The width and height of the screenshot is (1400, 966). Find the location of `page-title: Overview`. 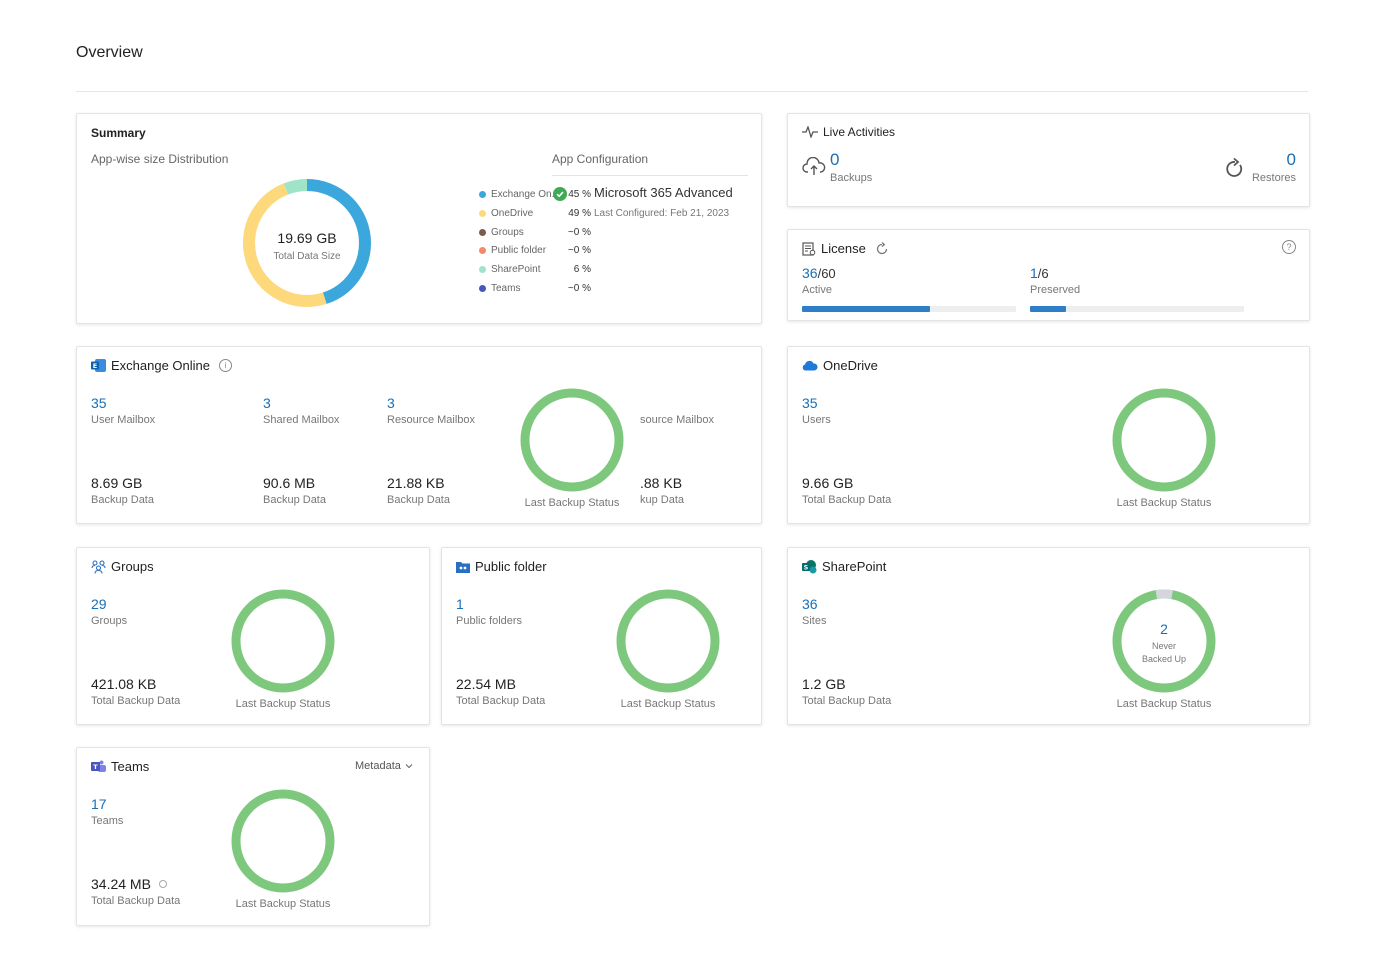

page-title: Overview is located at coordinates (109, 52).